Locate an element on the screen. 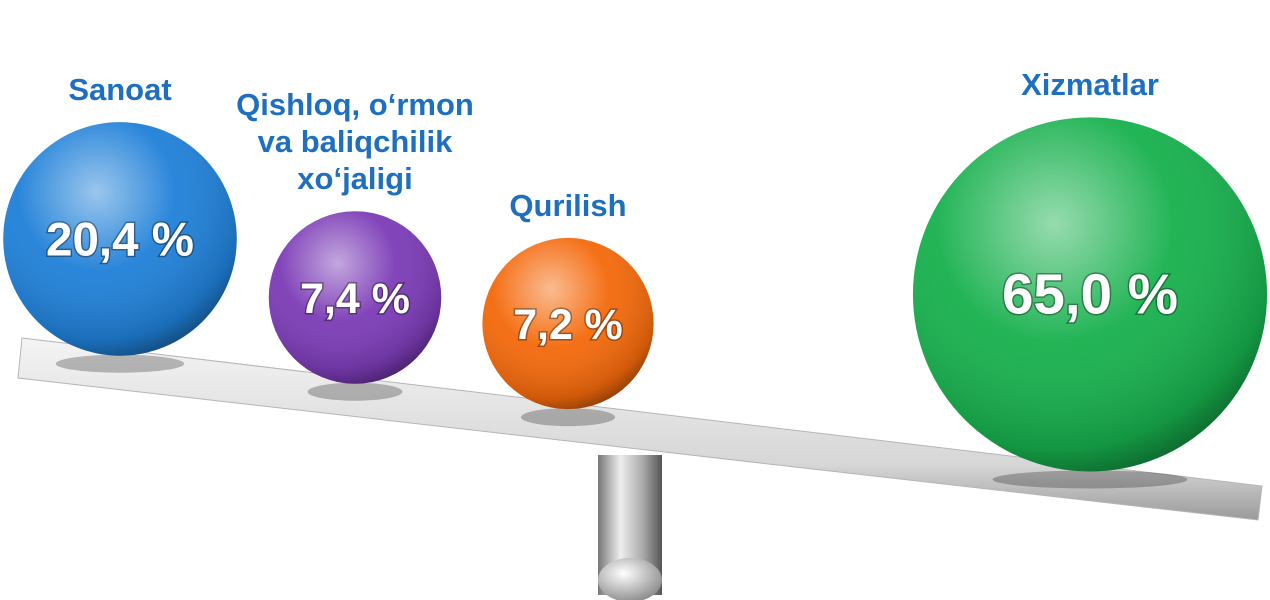 Image resolution: width=1270 pixels, height=600 pixels. category-label: Xizmatlar is located at coordinates (1090, 85).